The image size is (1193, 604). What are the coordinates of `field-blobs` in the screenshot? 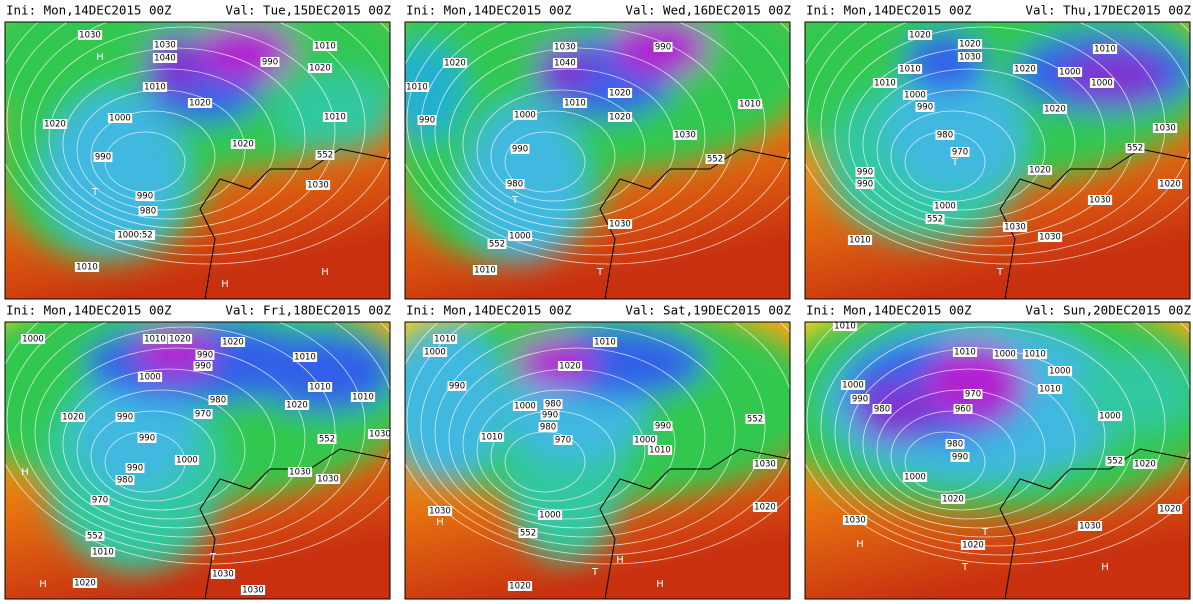 It's located at (997, 417).